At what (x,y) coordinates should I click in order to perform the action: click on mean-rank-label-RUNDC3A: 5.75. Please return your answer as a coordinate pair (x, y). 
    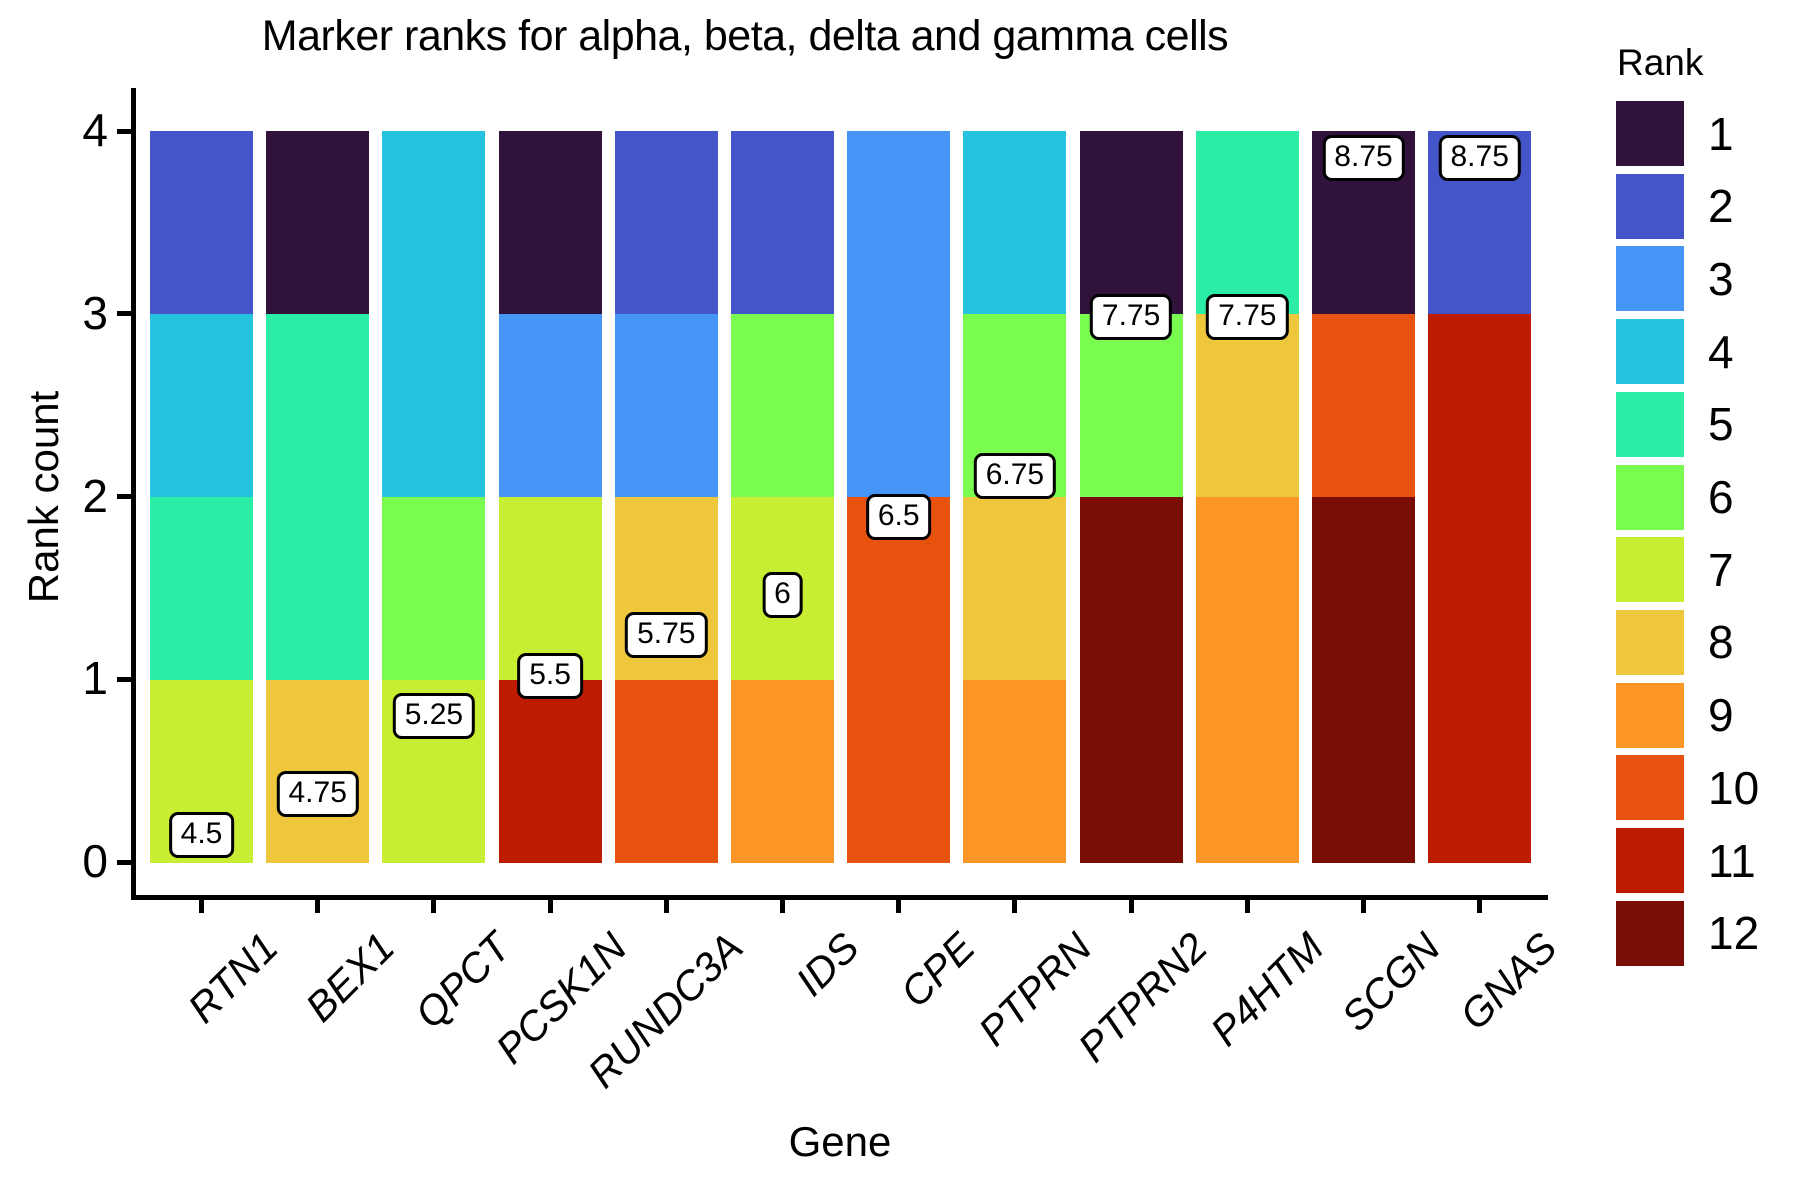
    Looking at the image, I should click on (666, 635).